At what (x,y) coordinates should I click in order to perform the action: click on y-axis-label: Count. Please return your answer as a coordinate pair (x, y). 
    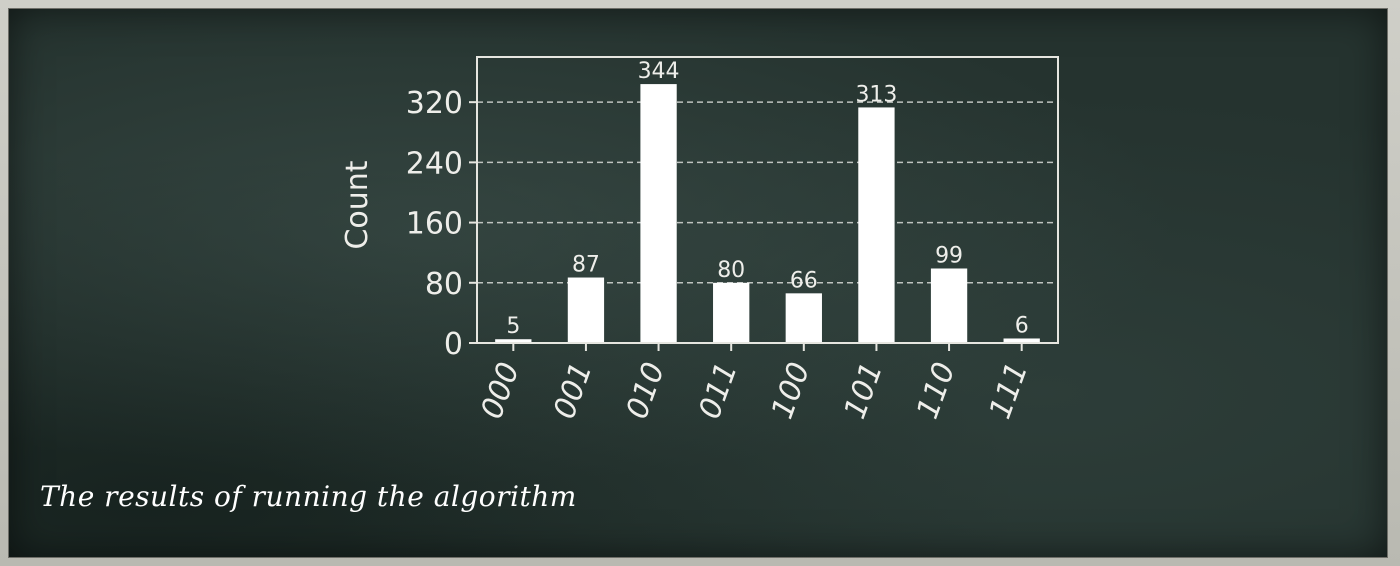
    Looking at the image, I should click on (357, 204).